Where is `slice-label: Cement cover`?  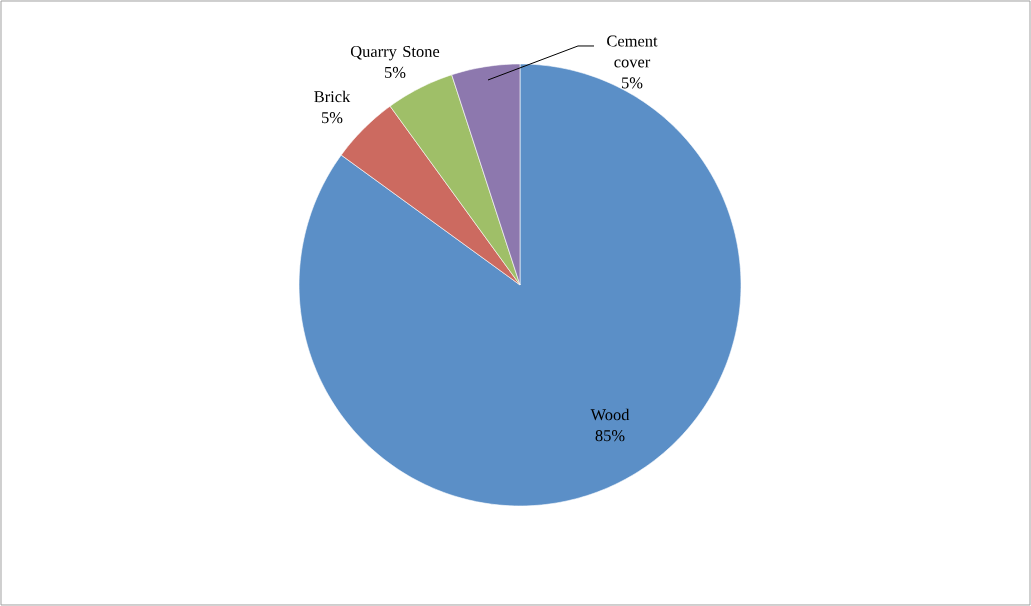 slice-label: Cement cover is located at coordinates (632, 51).